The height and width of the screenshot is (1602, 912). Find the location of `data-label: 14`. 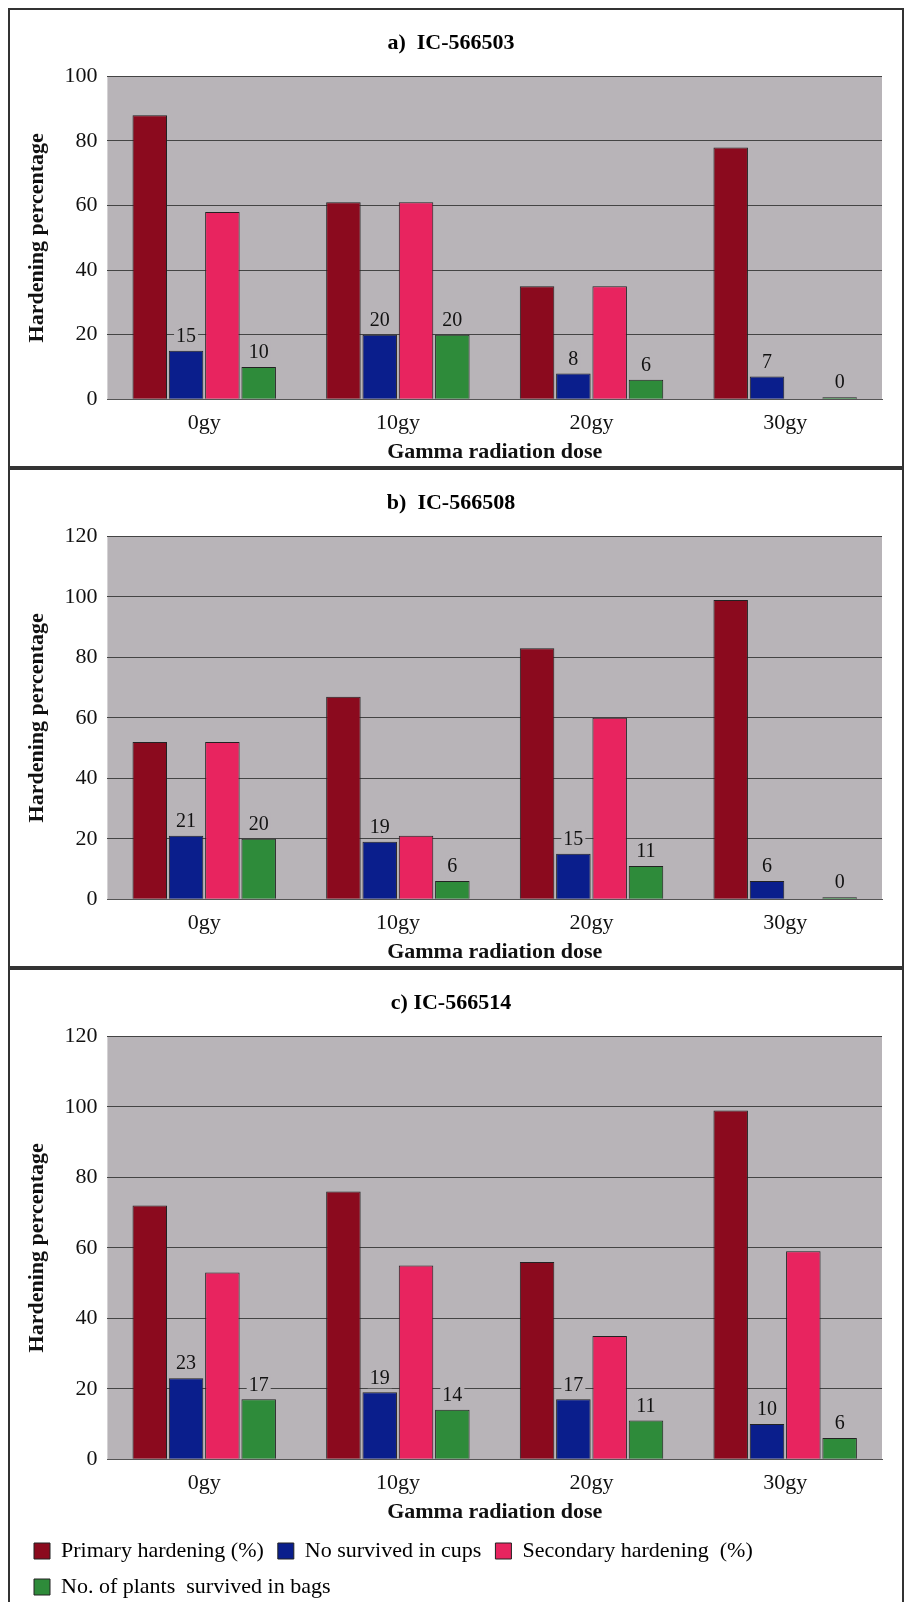

data-label: 14 is located at coordinates (452, 1394).